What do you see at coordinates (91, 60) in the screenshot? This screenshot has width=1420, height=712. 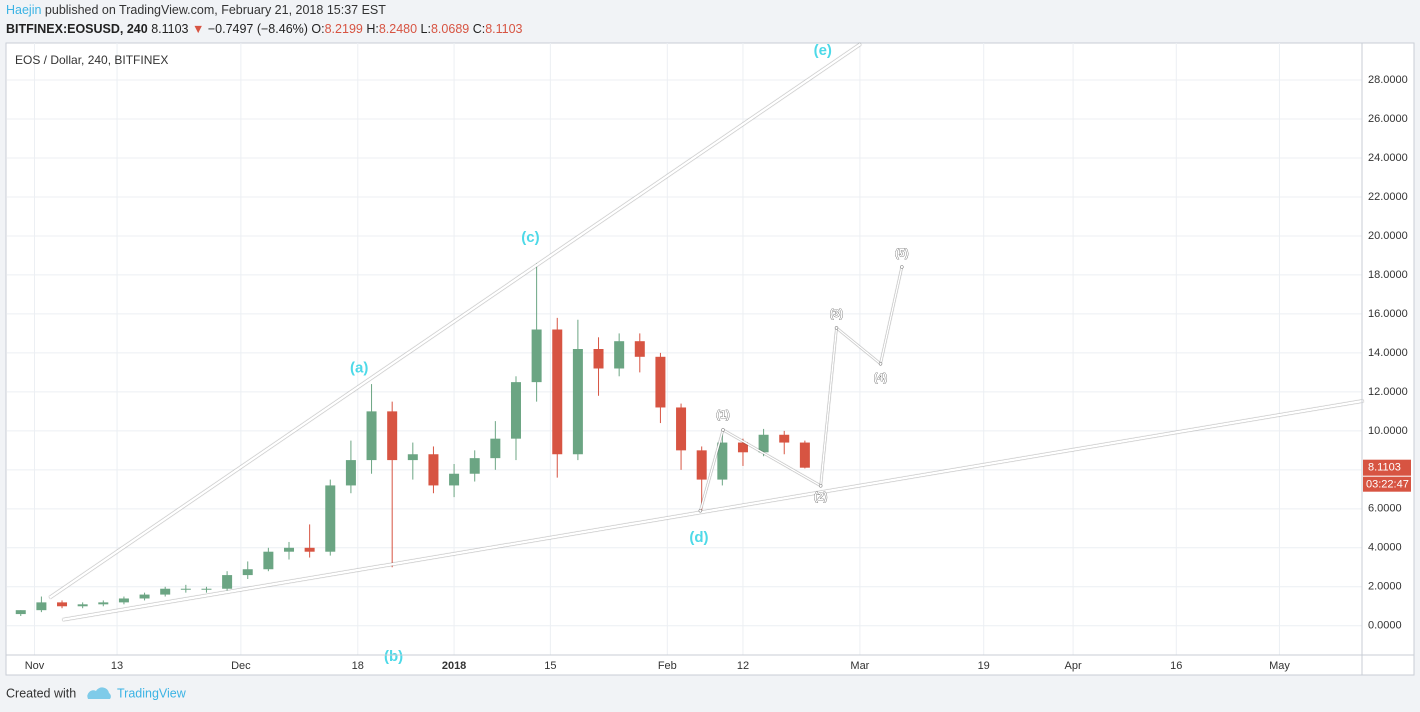 I see `chart-title: EOS / Dollar, 240, BITFINEX` at bounding box center [91, 60].